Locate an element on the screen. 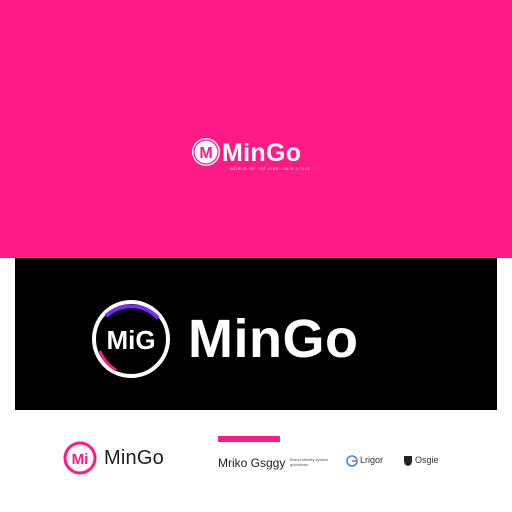  mini-brand-3-name: Osgie is located at coordinates (427, 460).